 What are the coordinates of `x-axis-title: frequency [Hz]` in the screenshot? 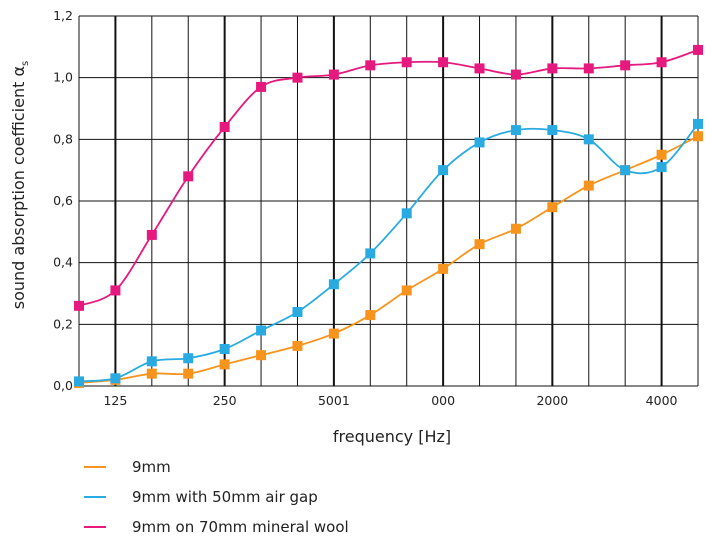 It's located at (392, 436).